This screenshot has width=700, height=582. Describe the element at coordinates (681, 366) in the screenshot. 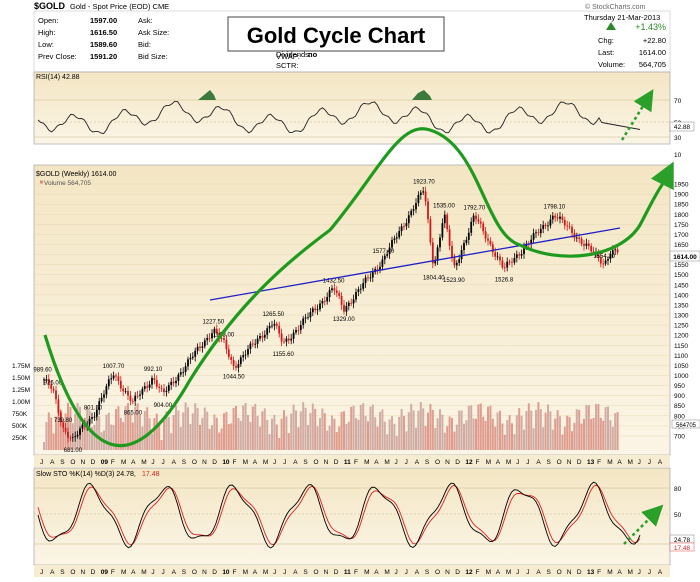

I see `price-tick: 1050` at that location.